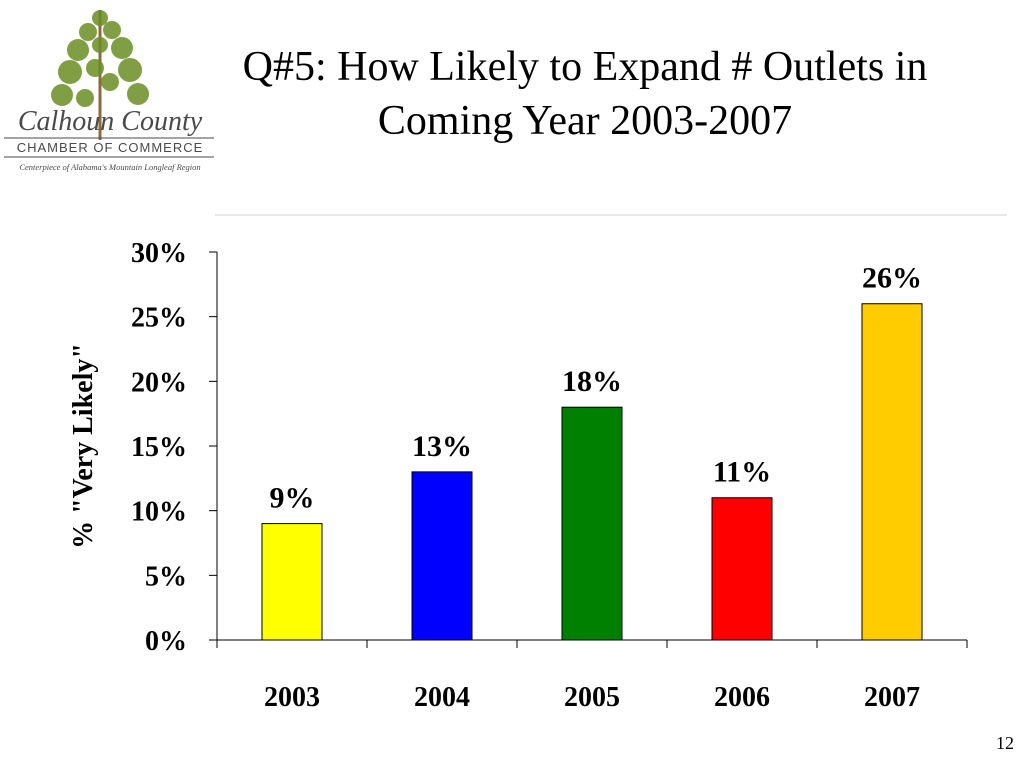 Image resolution: width=1024 pixels, height=768 pixels. What do you see at coordinates (742, 472) in the screenshot?
I see `data-label-2006: 11%` at bounding box center [742, 472].